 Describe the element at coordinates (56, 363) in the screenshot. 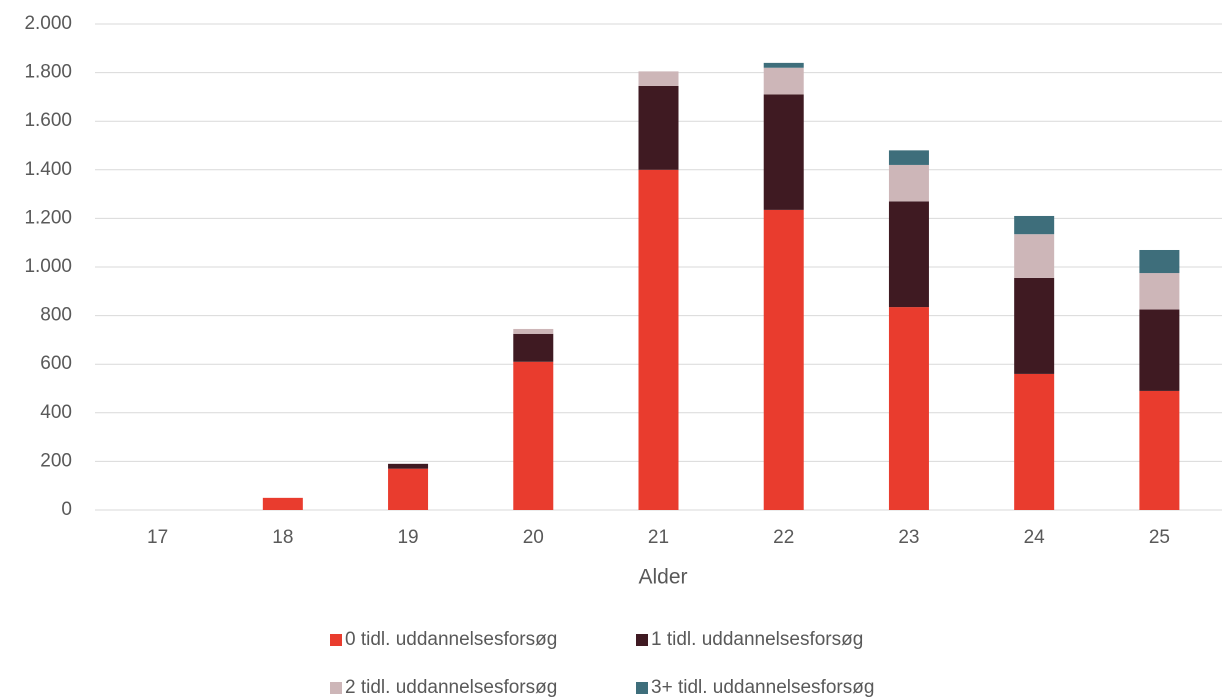

I see `y-tick-label: 600` at that location.